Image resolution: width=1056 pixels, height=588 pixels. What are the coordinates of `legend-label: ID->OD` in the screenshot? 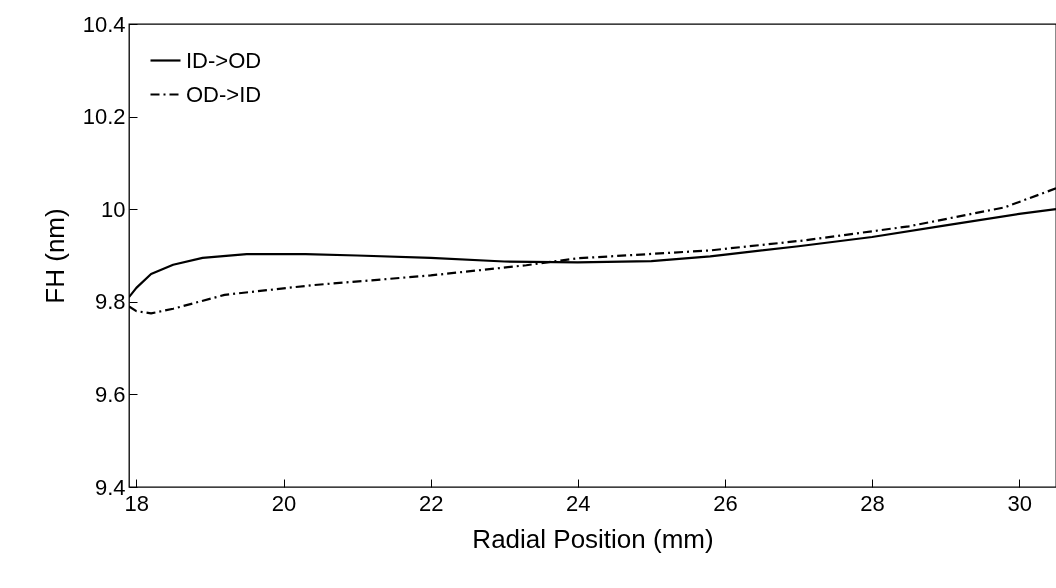 It's located at (224, 60).